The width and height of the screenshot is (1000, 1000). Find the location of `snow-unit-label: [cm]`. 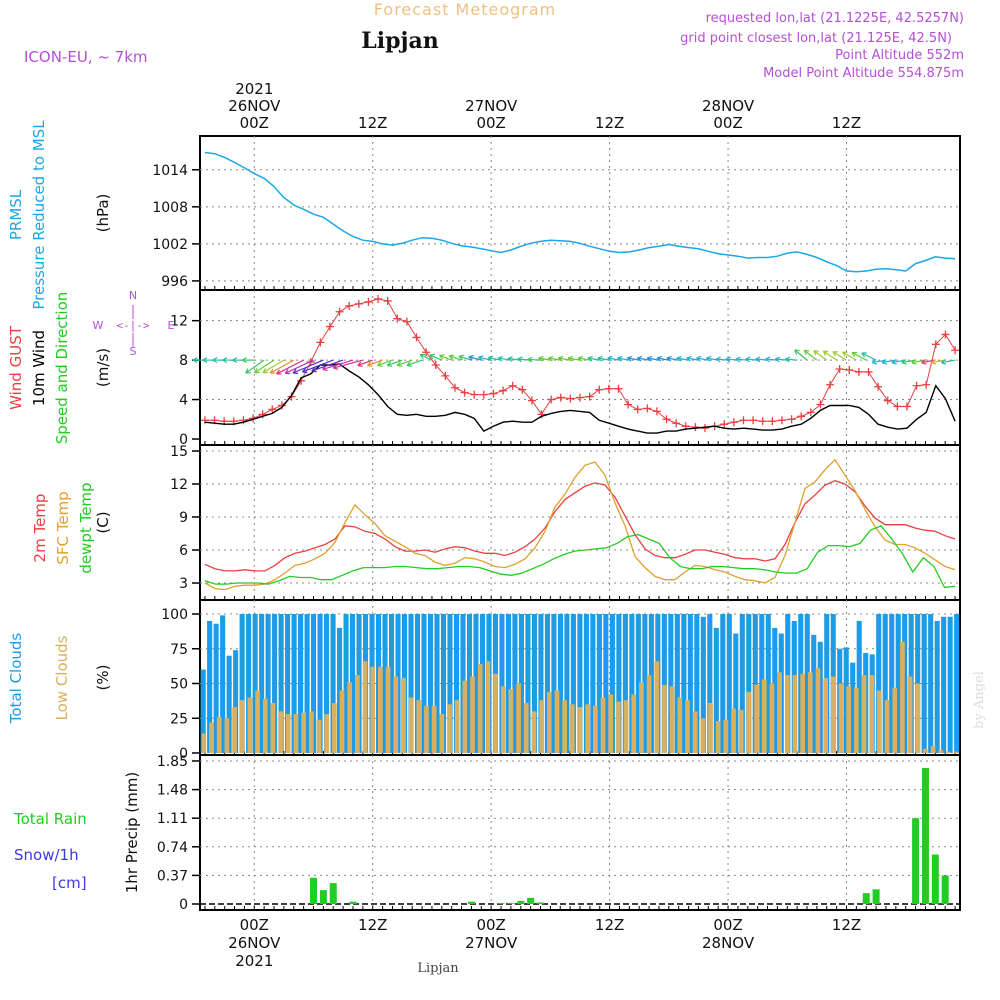

snow-unit-label: [cm] is located at coordinates (69, 883).